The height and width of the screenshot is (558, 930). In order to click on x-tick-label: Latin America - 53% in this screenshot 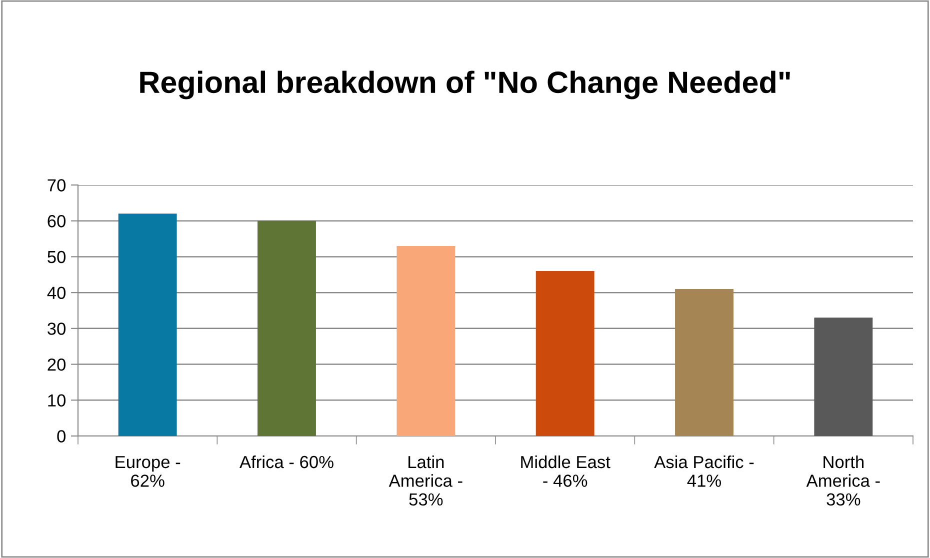, I will do `click(425, 480)`.